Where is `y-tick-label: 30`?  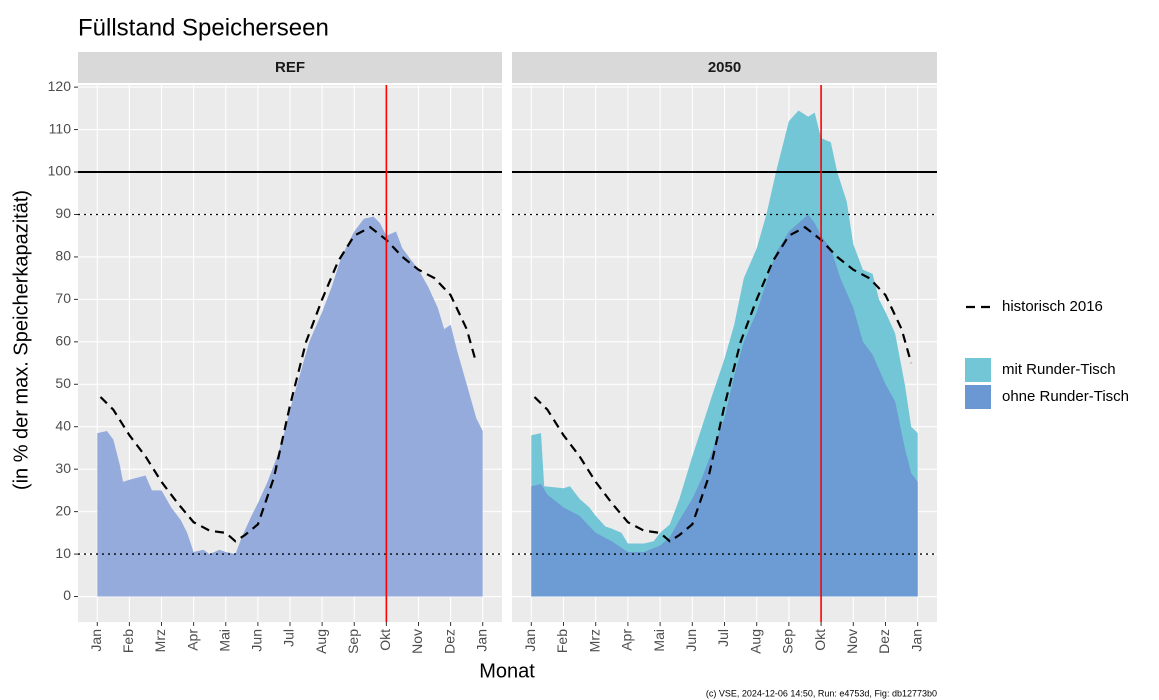 y-tick-label: 30 is located at coordinates (63, 468).